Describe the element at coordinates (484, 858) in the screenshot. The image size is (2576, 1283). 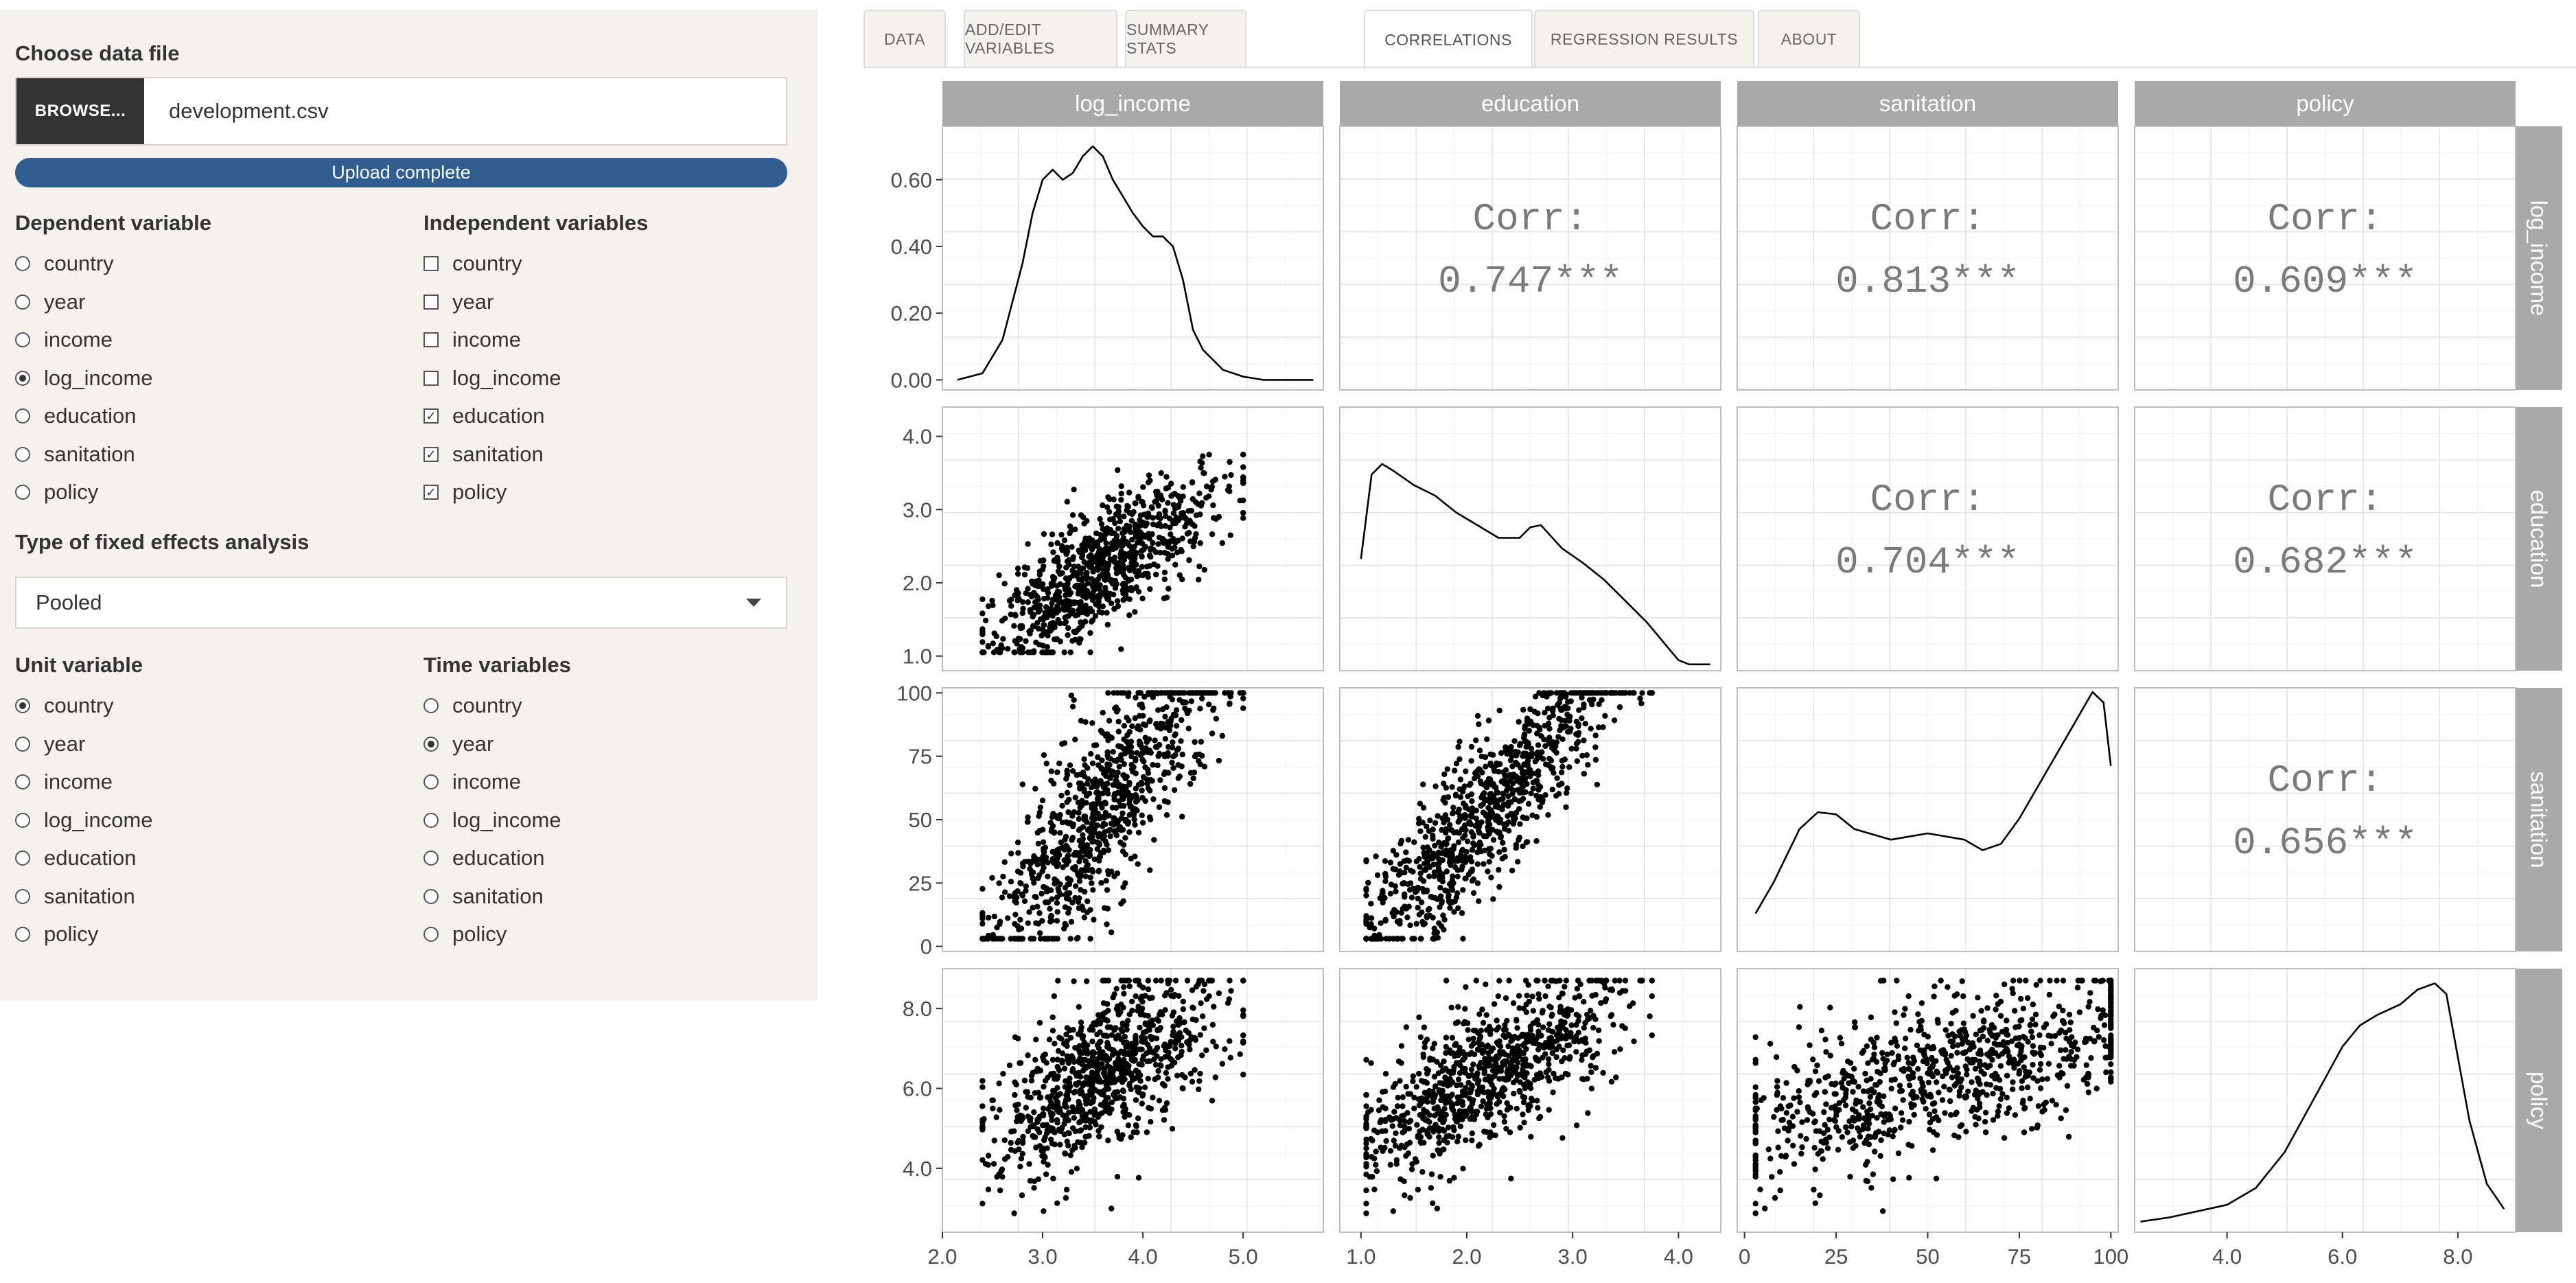
I see `time-option-education: education` at that location.